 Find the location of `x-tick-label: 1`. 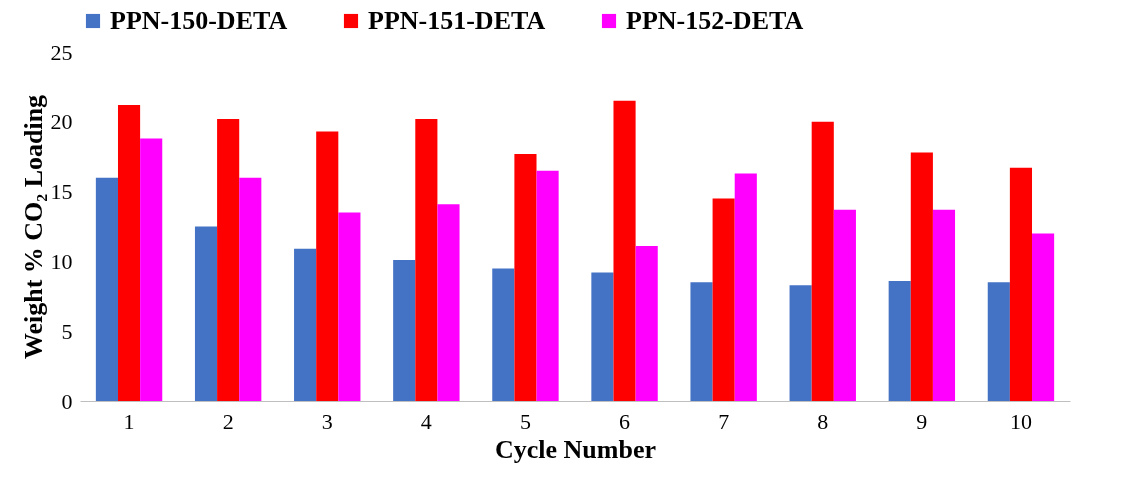

x-tick-label: 1 is located at coordinates (129, 421).